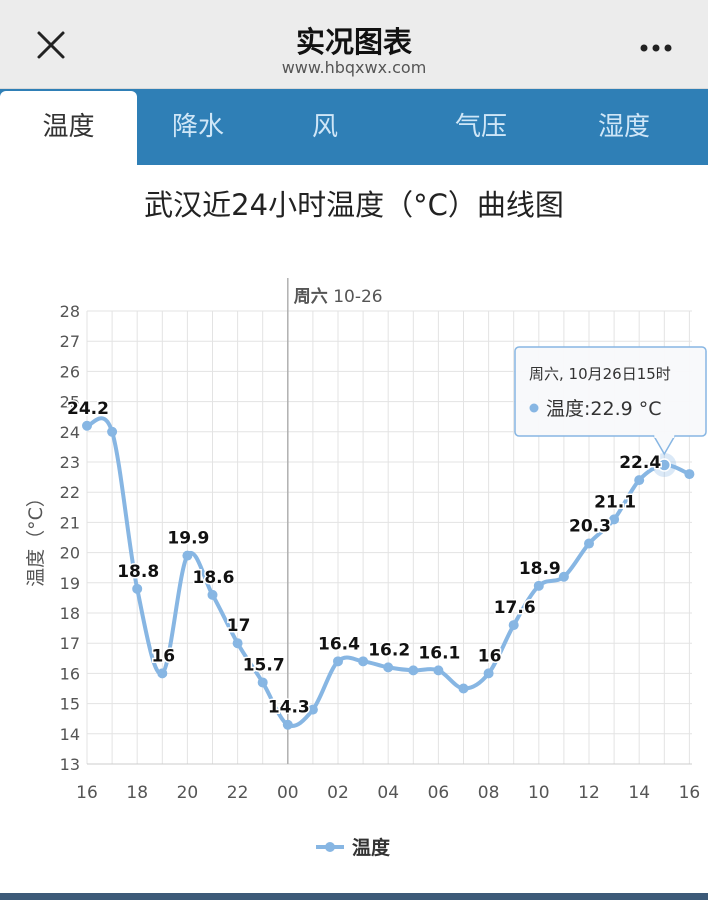 This screenshot has height=900, width=708. Describe the element at coordinates (610, 391) in the screenshot. I see `tooltip-box` at that location.